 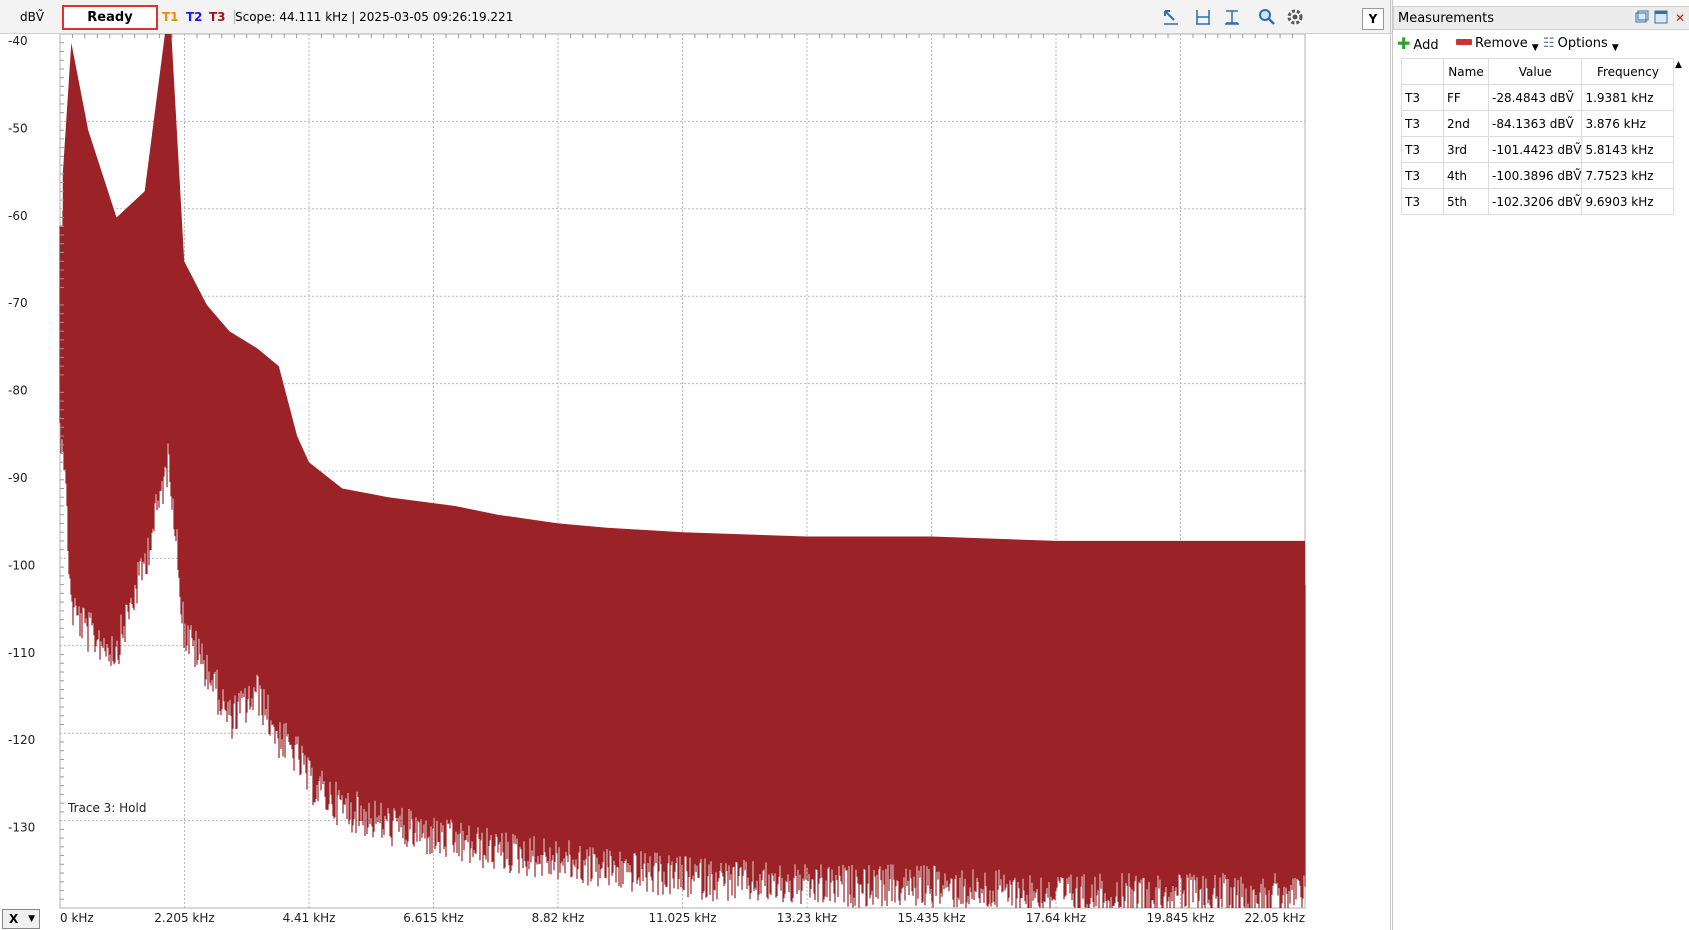 I want to click on column-header-trace, so click(x=1422, y=71).